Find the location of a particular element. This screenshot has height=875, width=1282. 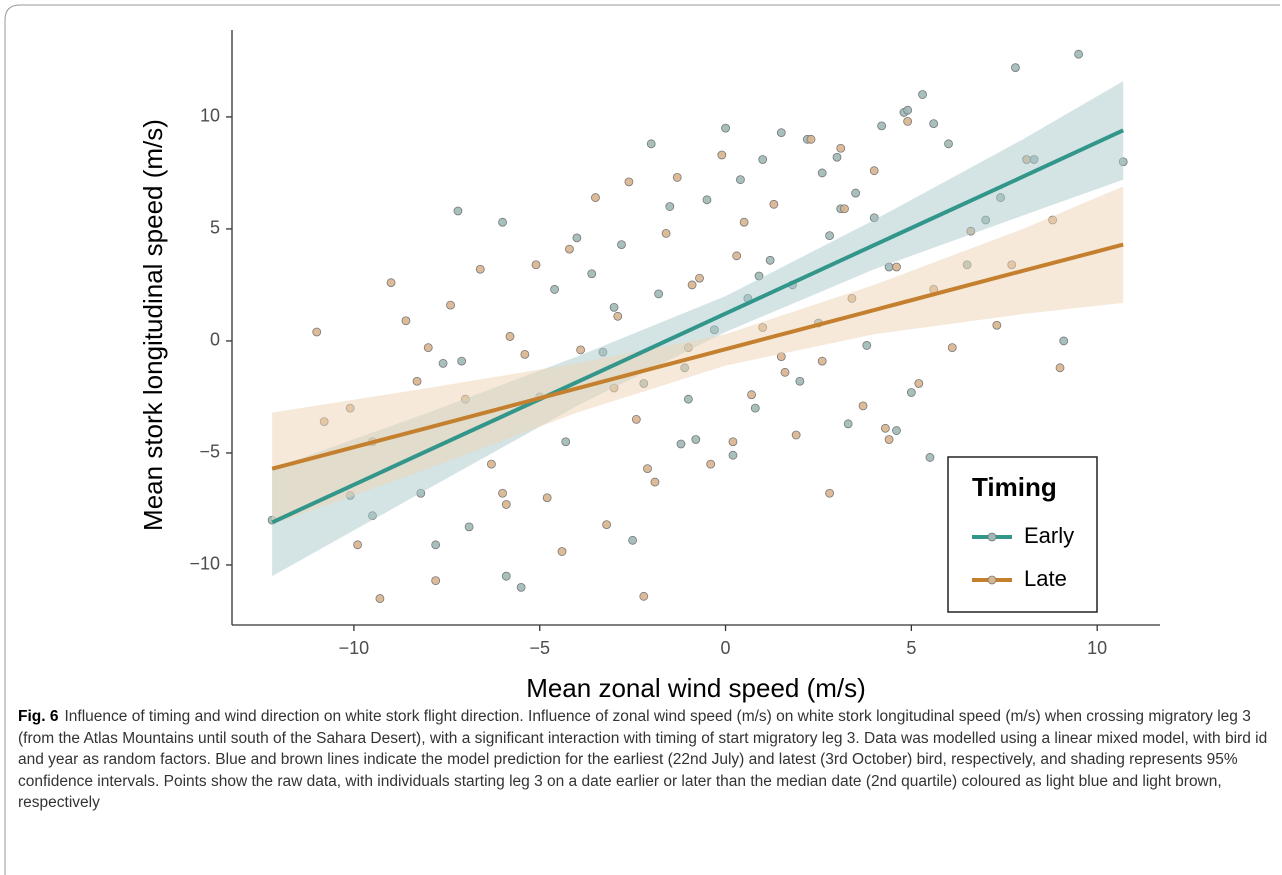

x-tick-label: −10 is located at coordinates (354, 648).